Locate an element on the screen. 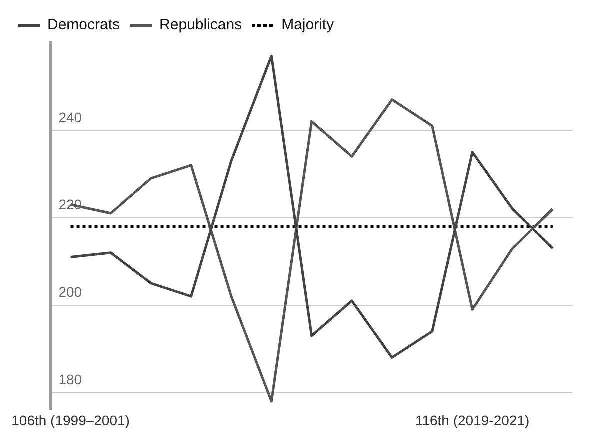 This screenshot has width=589, height=441. legend-label: Republicans is located at coordinates (201, 25).